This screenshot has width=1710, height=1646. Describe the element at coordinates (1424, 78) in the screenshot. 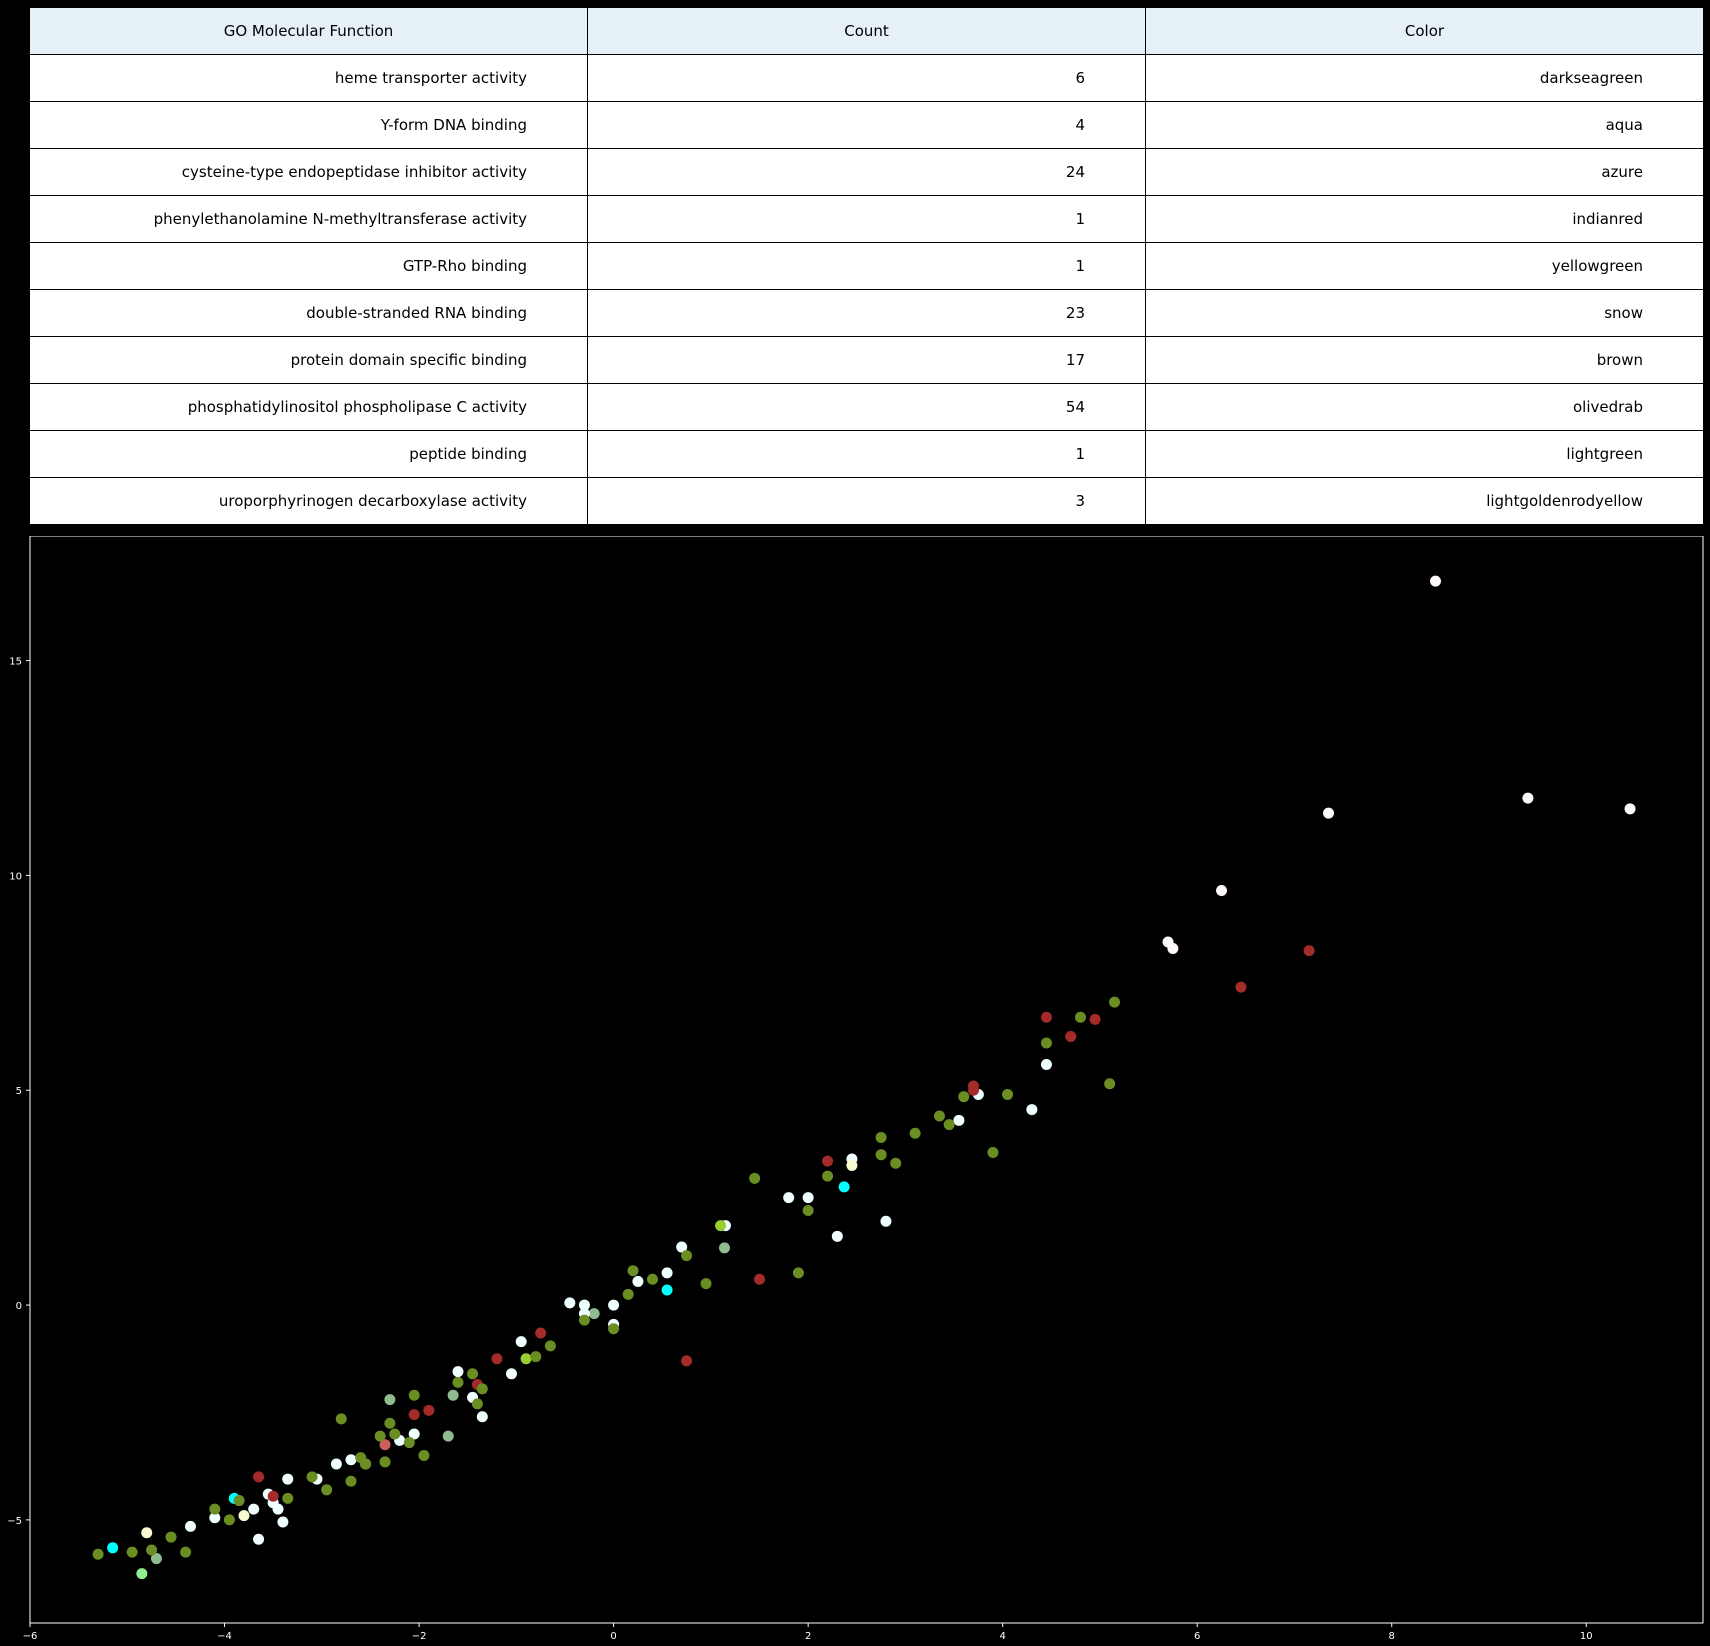

I see `cell-color: darkseagreen` at that location.